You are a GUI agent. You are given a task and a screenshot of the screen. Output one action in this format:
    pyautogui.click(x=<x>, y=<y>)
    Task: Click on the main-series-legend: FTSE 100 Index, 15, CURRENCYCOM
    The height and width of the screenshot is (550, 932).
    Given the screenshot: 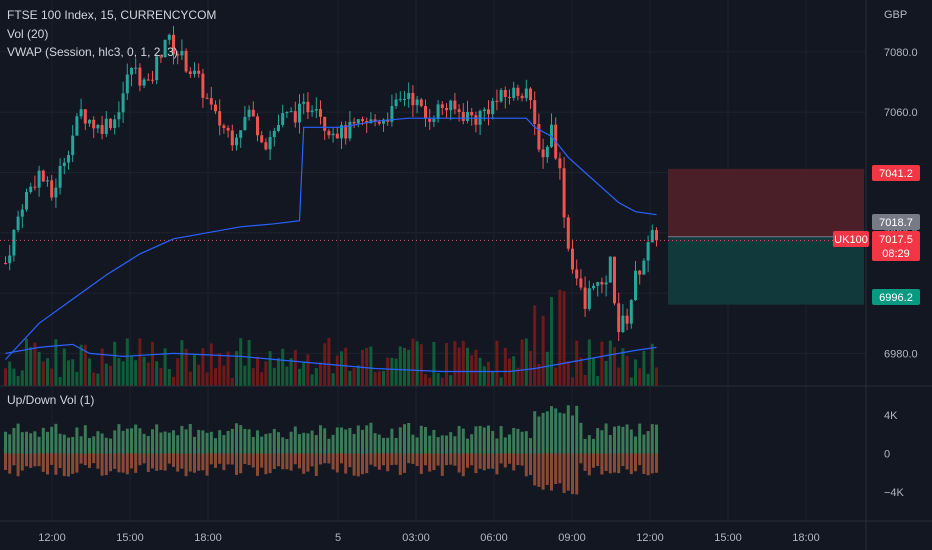 What is the action you would take?
    pyautogui.click(x=112, y=15)
    